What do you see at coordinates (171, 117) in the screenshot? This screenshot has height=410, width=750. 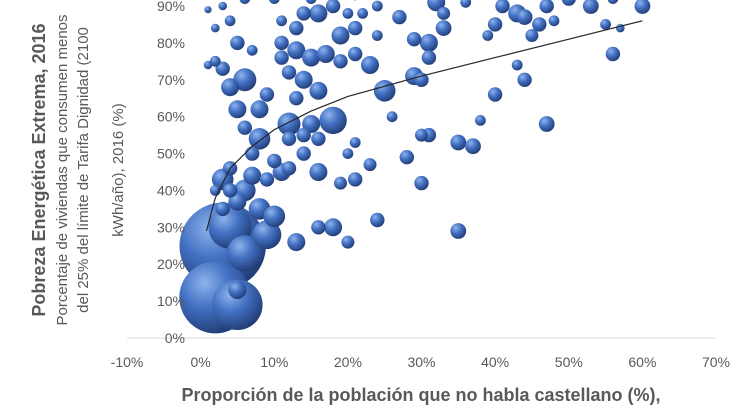 I see `y-tick-label: 60%` at bounding box center [171, 117].